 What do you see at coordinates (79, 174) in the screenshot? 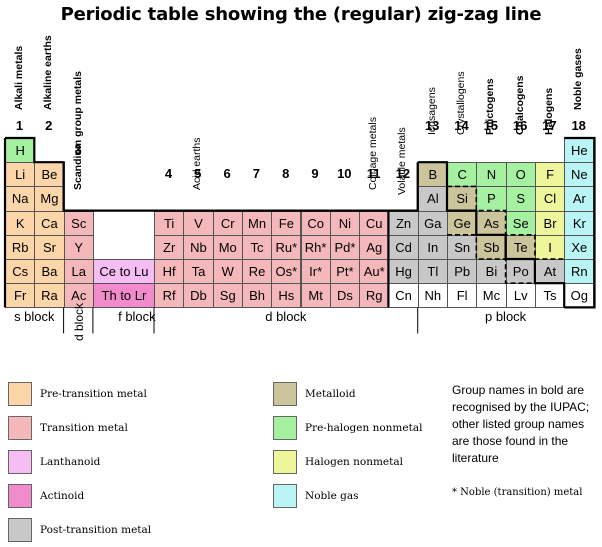
I see `outer-top-s-block` at bounding box center [79, 174].